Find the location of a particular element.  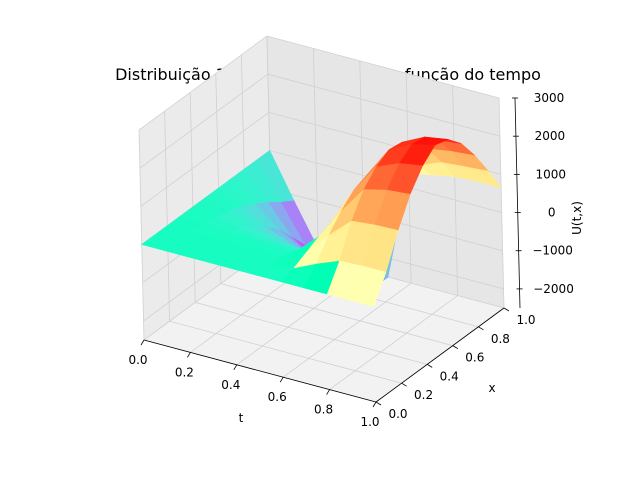

x-tick-label: 0.2 is located at coordinates (423, 395).